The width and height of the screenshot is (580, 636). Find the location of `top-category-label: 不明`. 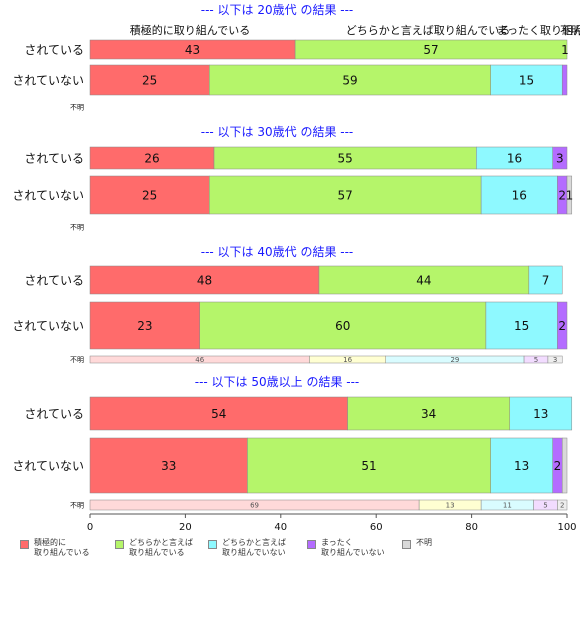

top-category-label: 不明 is located at coordinates (570, 30).